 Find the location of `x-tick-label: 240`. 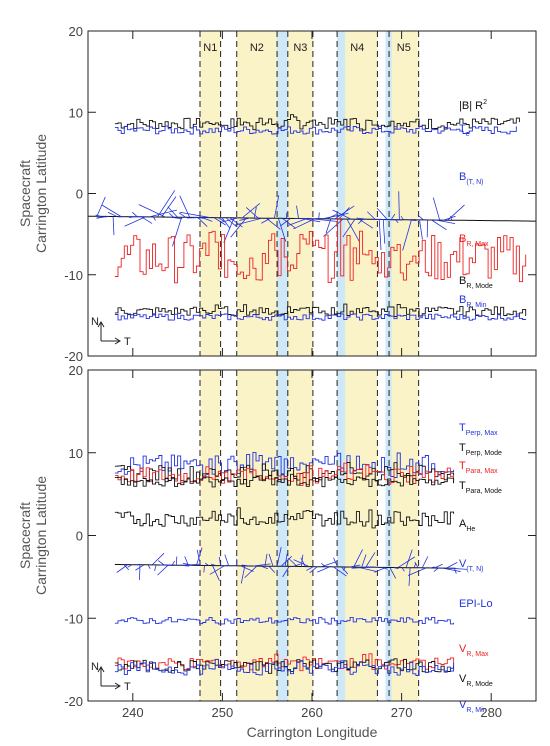

x-tick-label: 240 is located at coordinates (133, 712).